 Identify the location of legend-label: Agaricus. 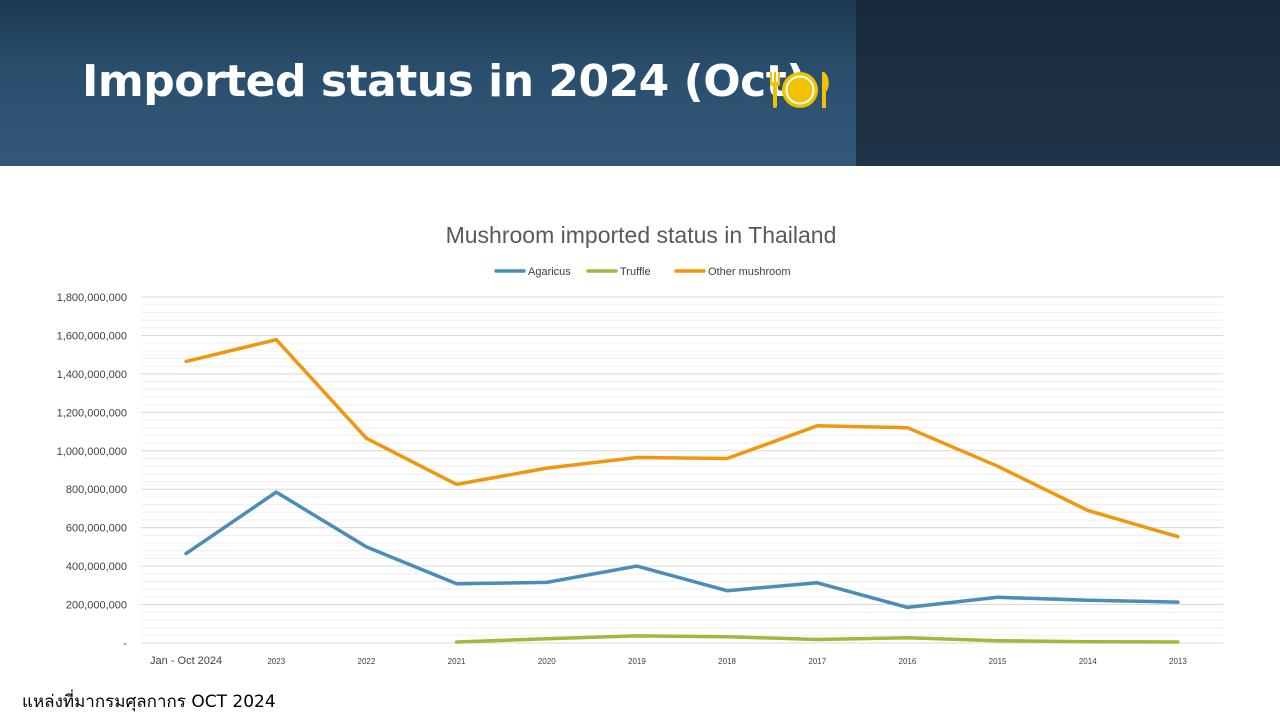
(549, 272).